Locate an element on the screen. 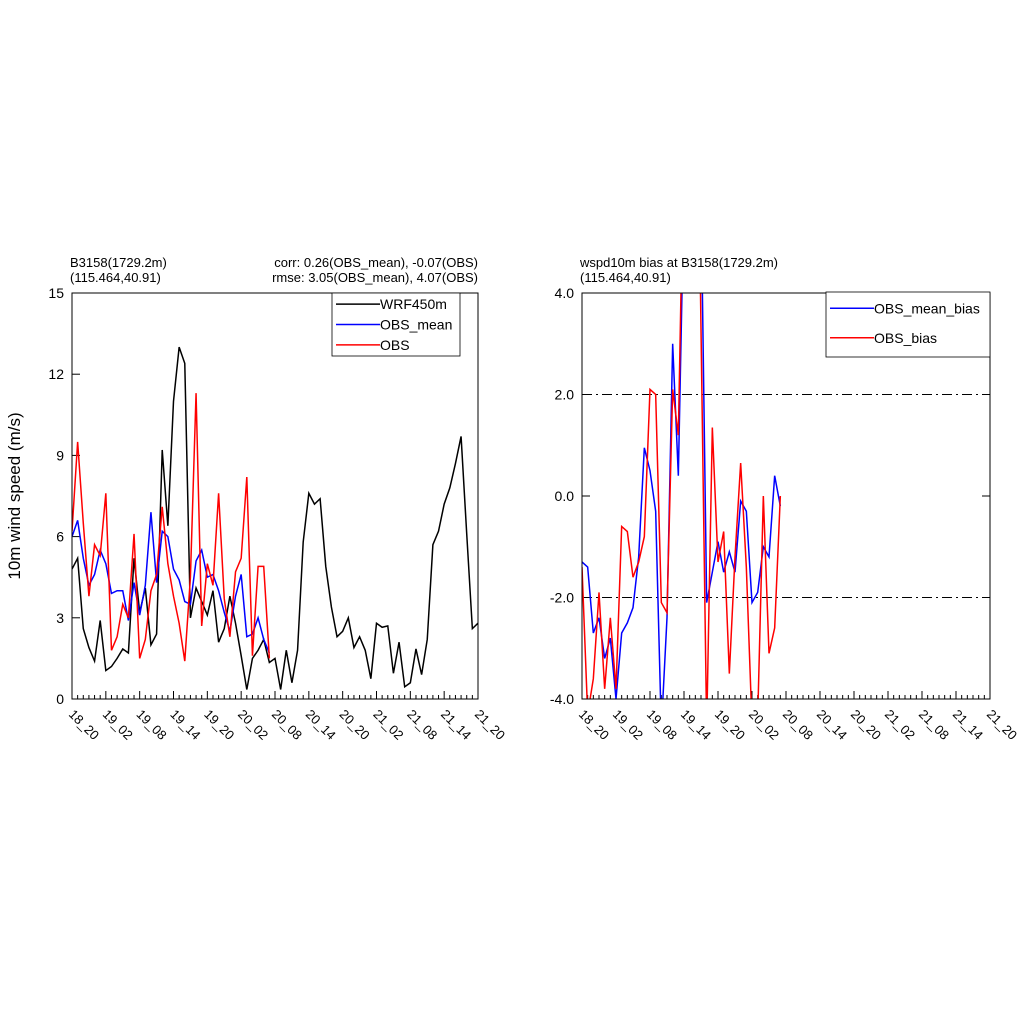  legend-label: OBS_mean_bias is located at coordinates (927, 308).